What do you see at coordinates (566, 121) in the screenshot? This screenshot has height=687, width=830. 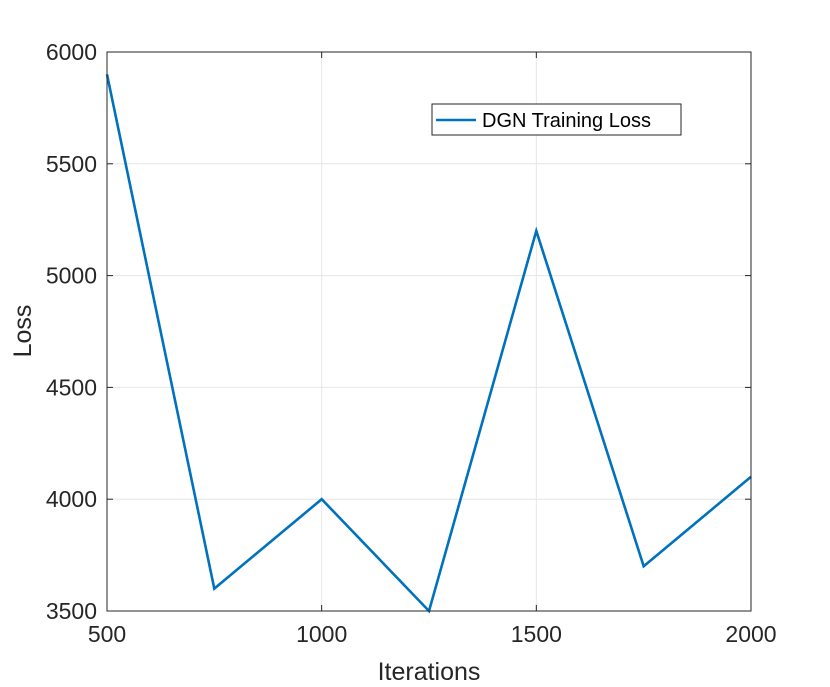 I see `legend-label: DGN Training Loss` at bounding box center [566, 121].